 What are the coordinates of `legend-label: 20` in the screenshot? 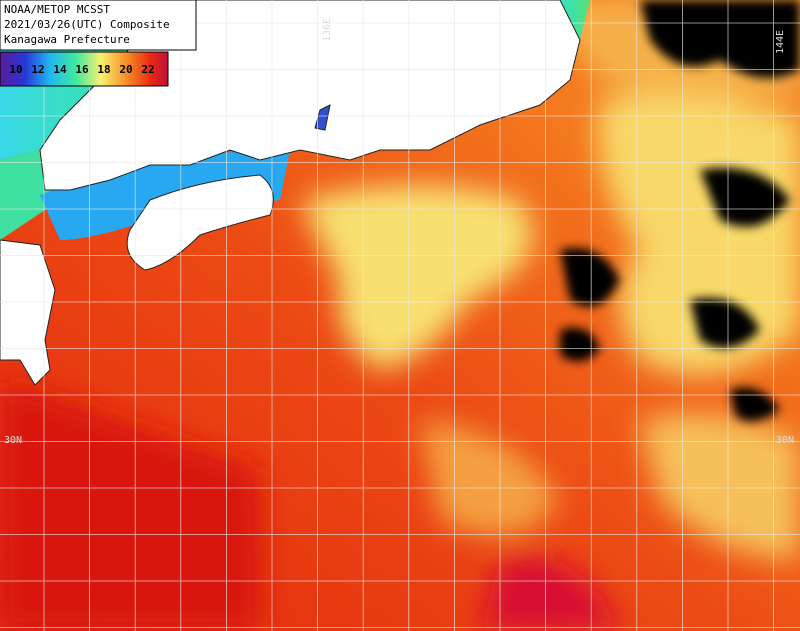 It's located at (125, 69).